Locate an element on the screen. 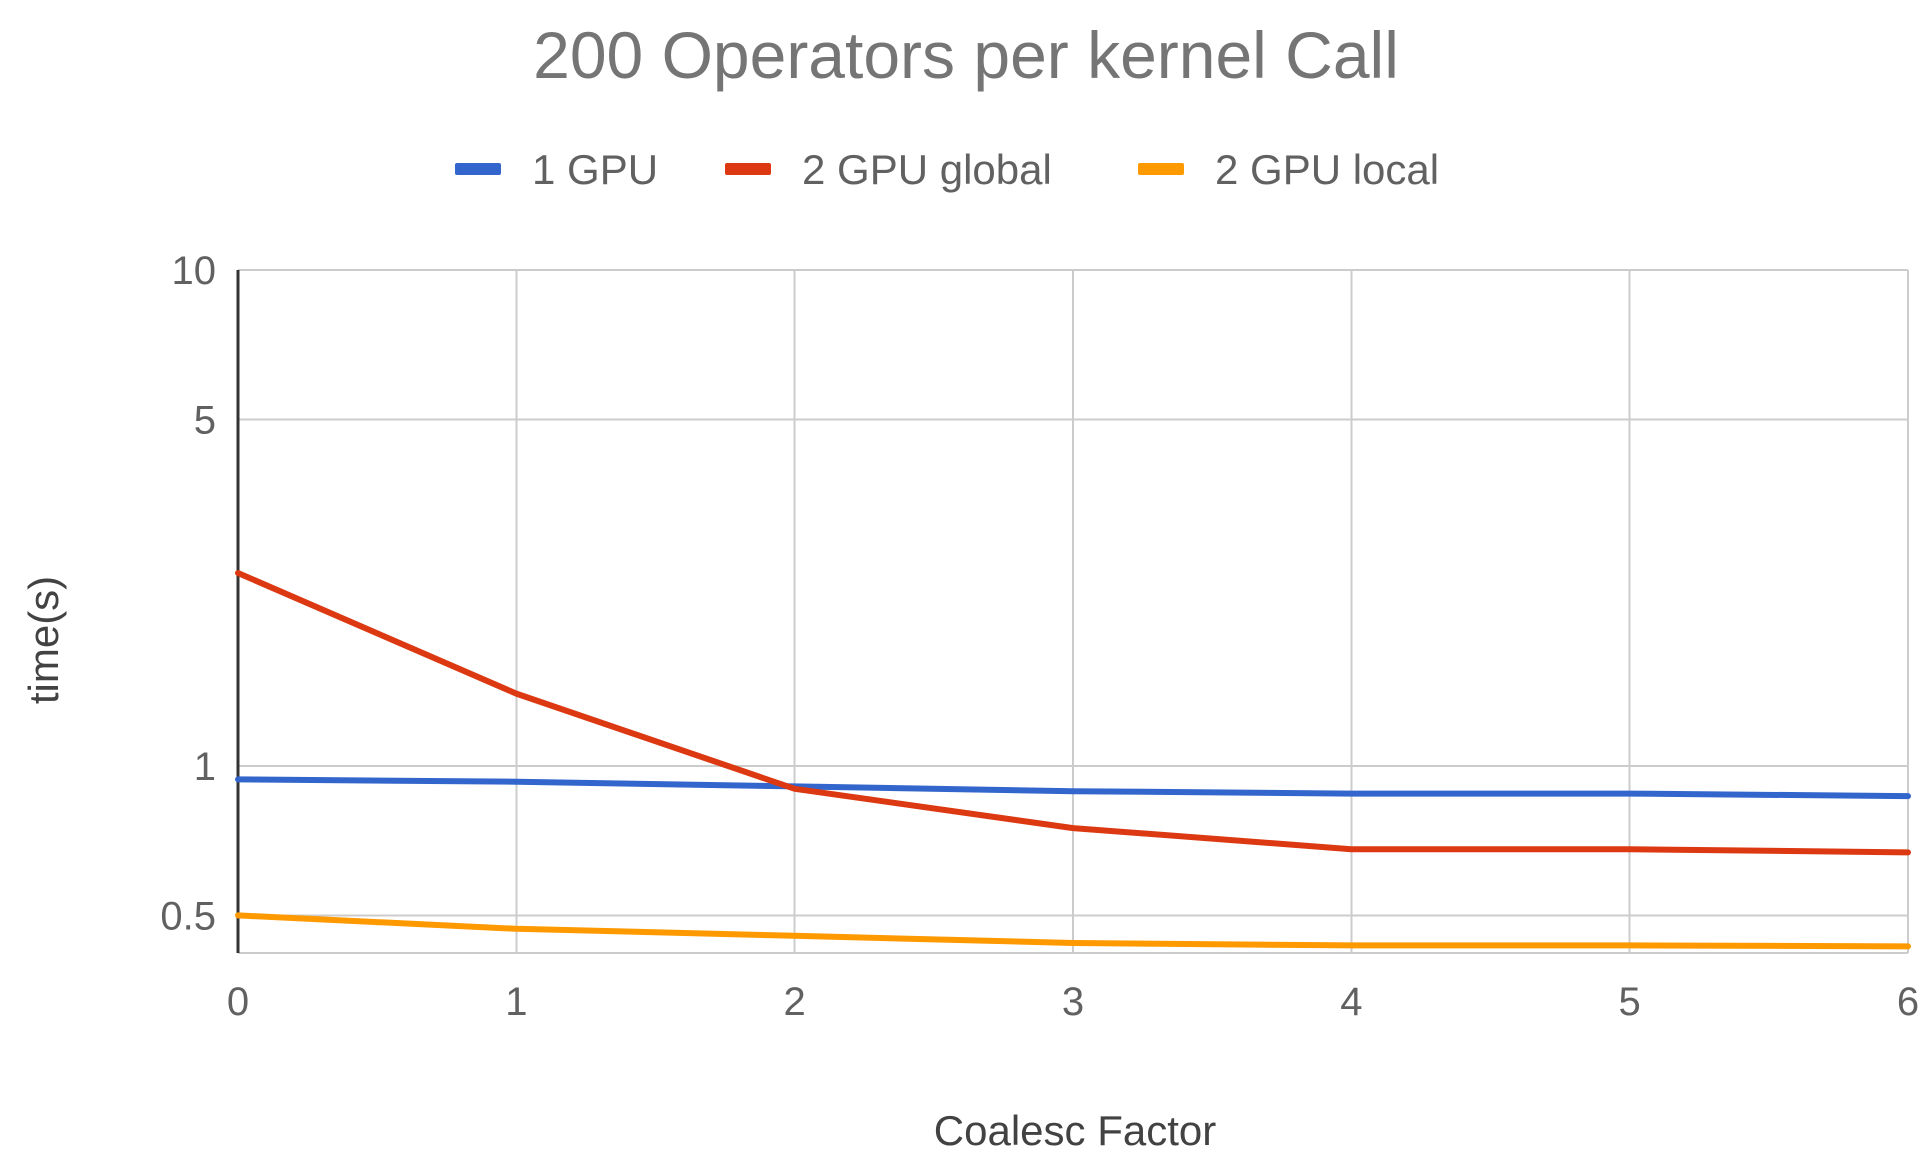  x-tick-label-0: 0 is located at coordinates (238, 1002).